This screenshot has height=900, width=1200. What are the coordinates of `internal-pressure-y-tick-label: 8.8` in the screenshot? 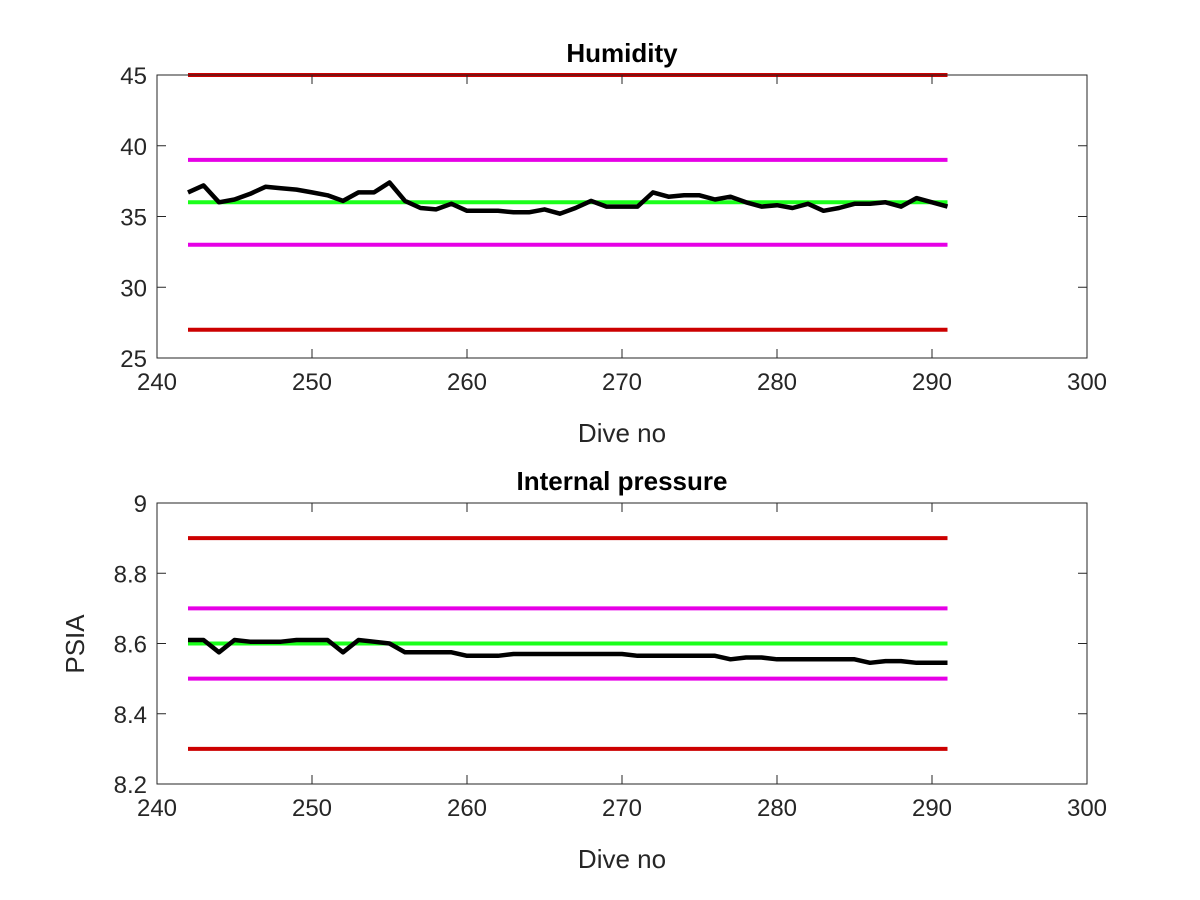 It's located at (130, 574).